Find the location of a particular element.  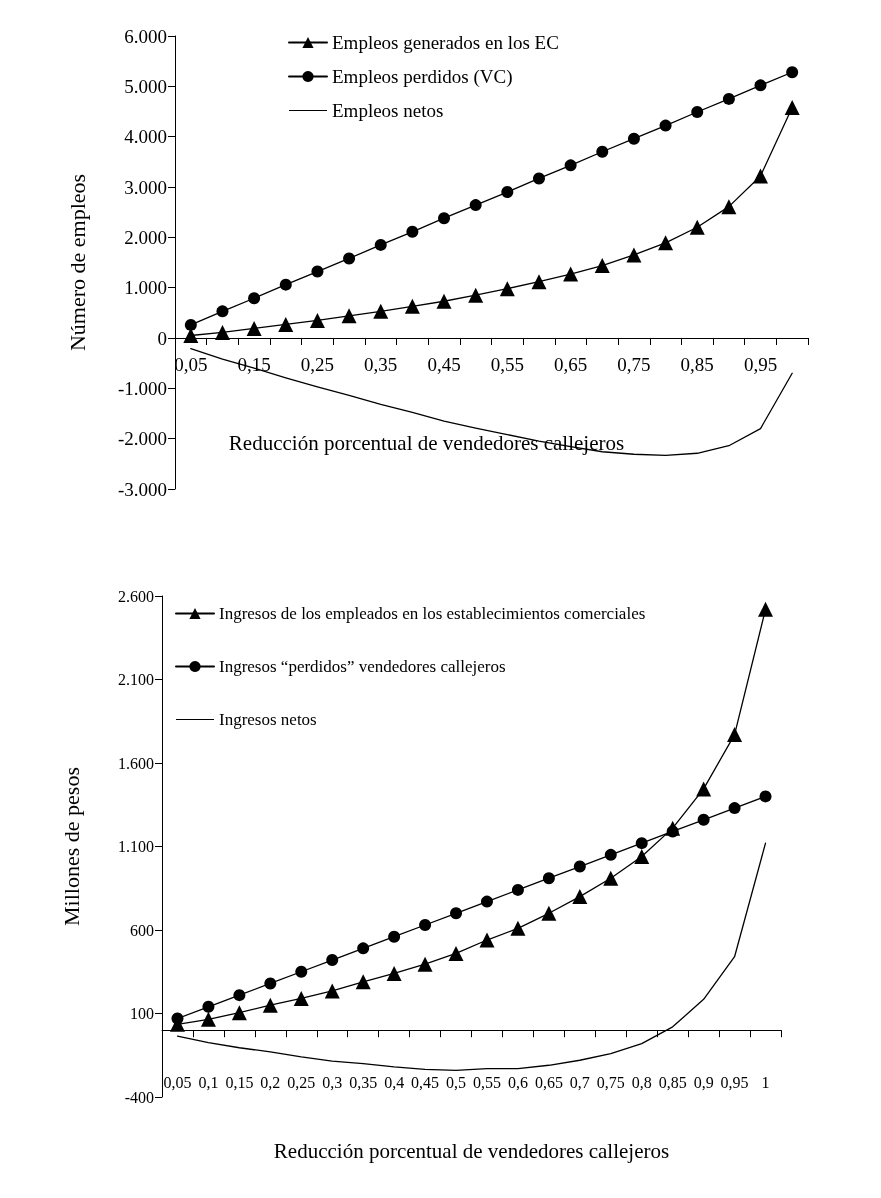

y-tick-label: 3.000 is located at coordinates (145, 187).